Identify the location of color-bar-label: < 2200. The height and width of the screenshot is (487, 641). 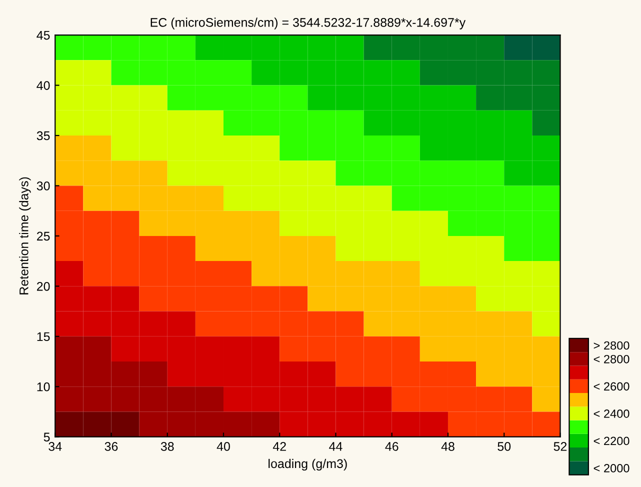
(612, 441).